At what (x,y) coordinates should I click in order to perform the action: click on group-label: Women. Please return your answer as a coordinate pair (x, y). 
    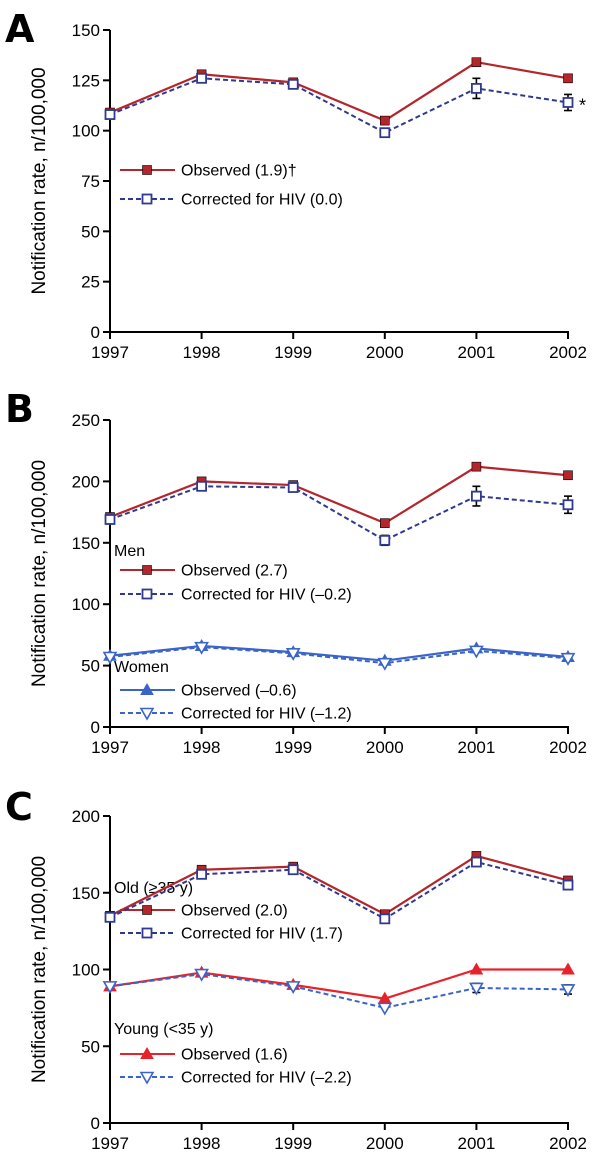
    Looking at the image, I should click on (141, 667).